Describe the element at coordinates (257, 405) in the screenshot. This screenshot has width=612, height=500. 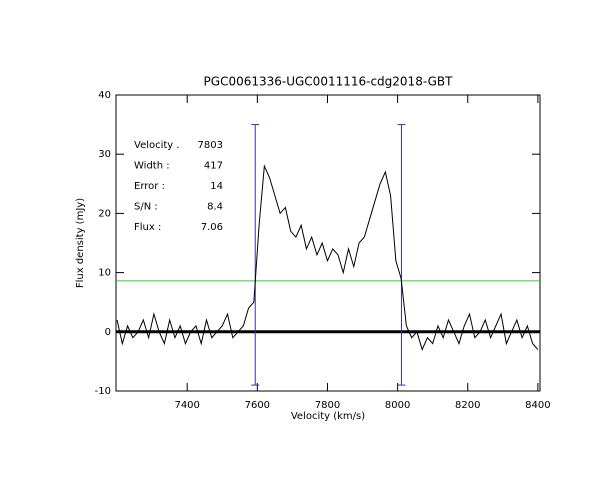
I see `x-tick-label: 7600` at that location.